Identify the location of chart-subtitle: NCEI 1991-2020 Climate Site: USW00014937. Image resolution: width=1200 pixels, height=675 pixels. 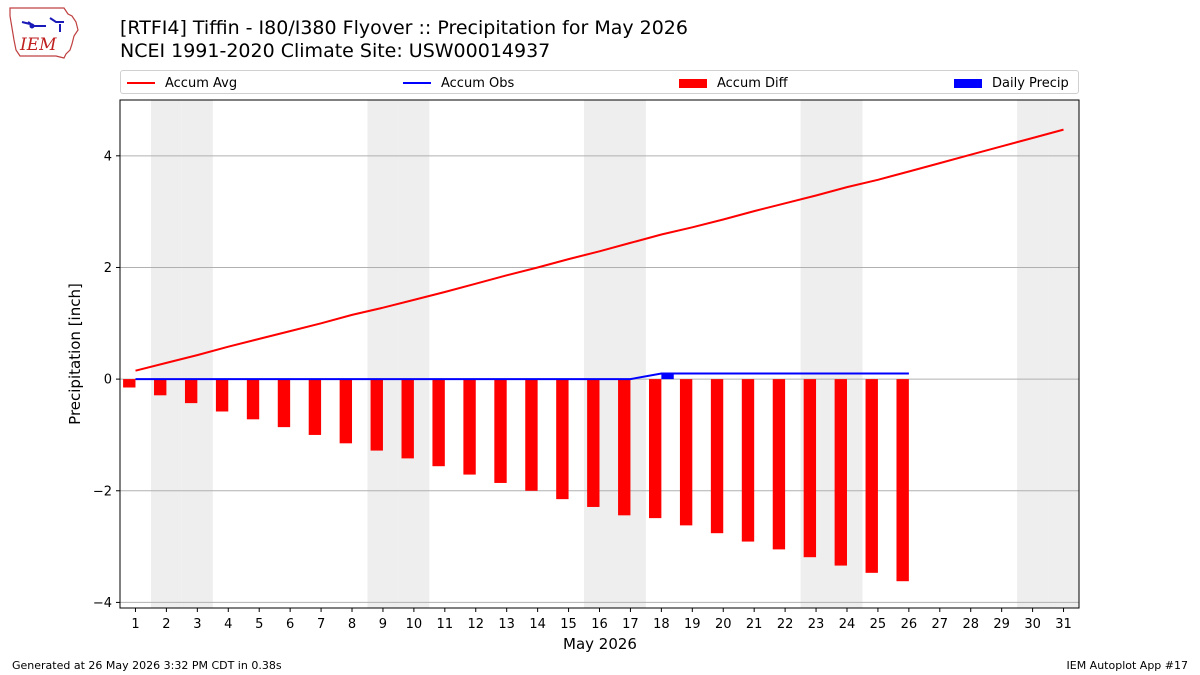
(335, 51).